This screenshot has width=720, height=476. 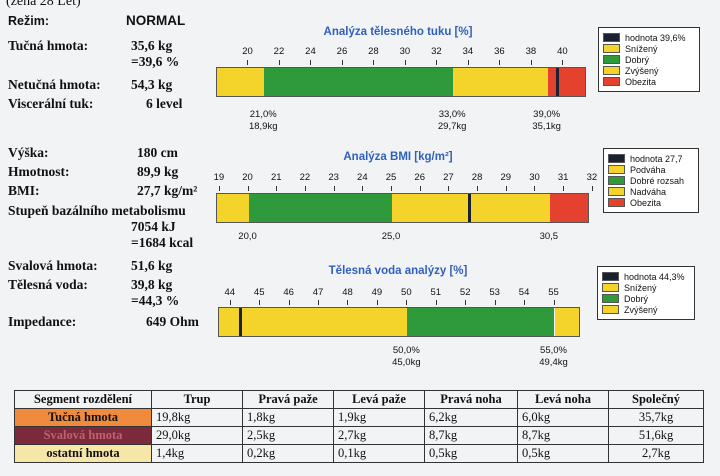 I want to click on table-cell: 29,0kg, so click(x=197, y=435).